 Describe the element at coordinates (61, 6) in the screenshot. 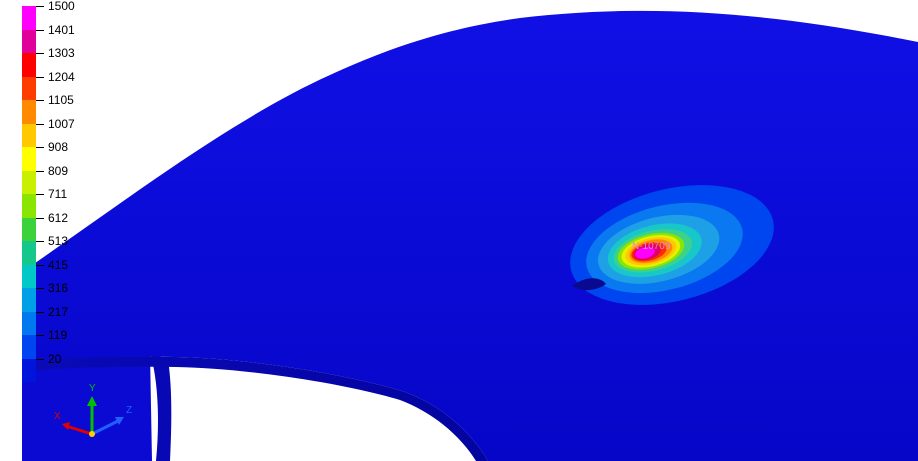

I see `legend-value: 1500` at that location.